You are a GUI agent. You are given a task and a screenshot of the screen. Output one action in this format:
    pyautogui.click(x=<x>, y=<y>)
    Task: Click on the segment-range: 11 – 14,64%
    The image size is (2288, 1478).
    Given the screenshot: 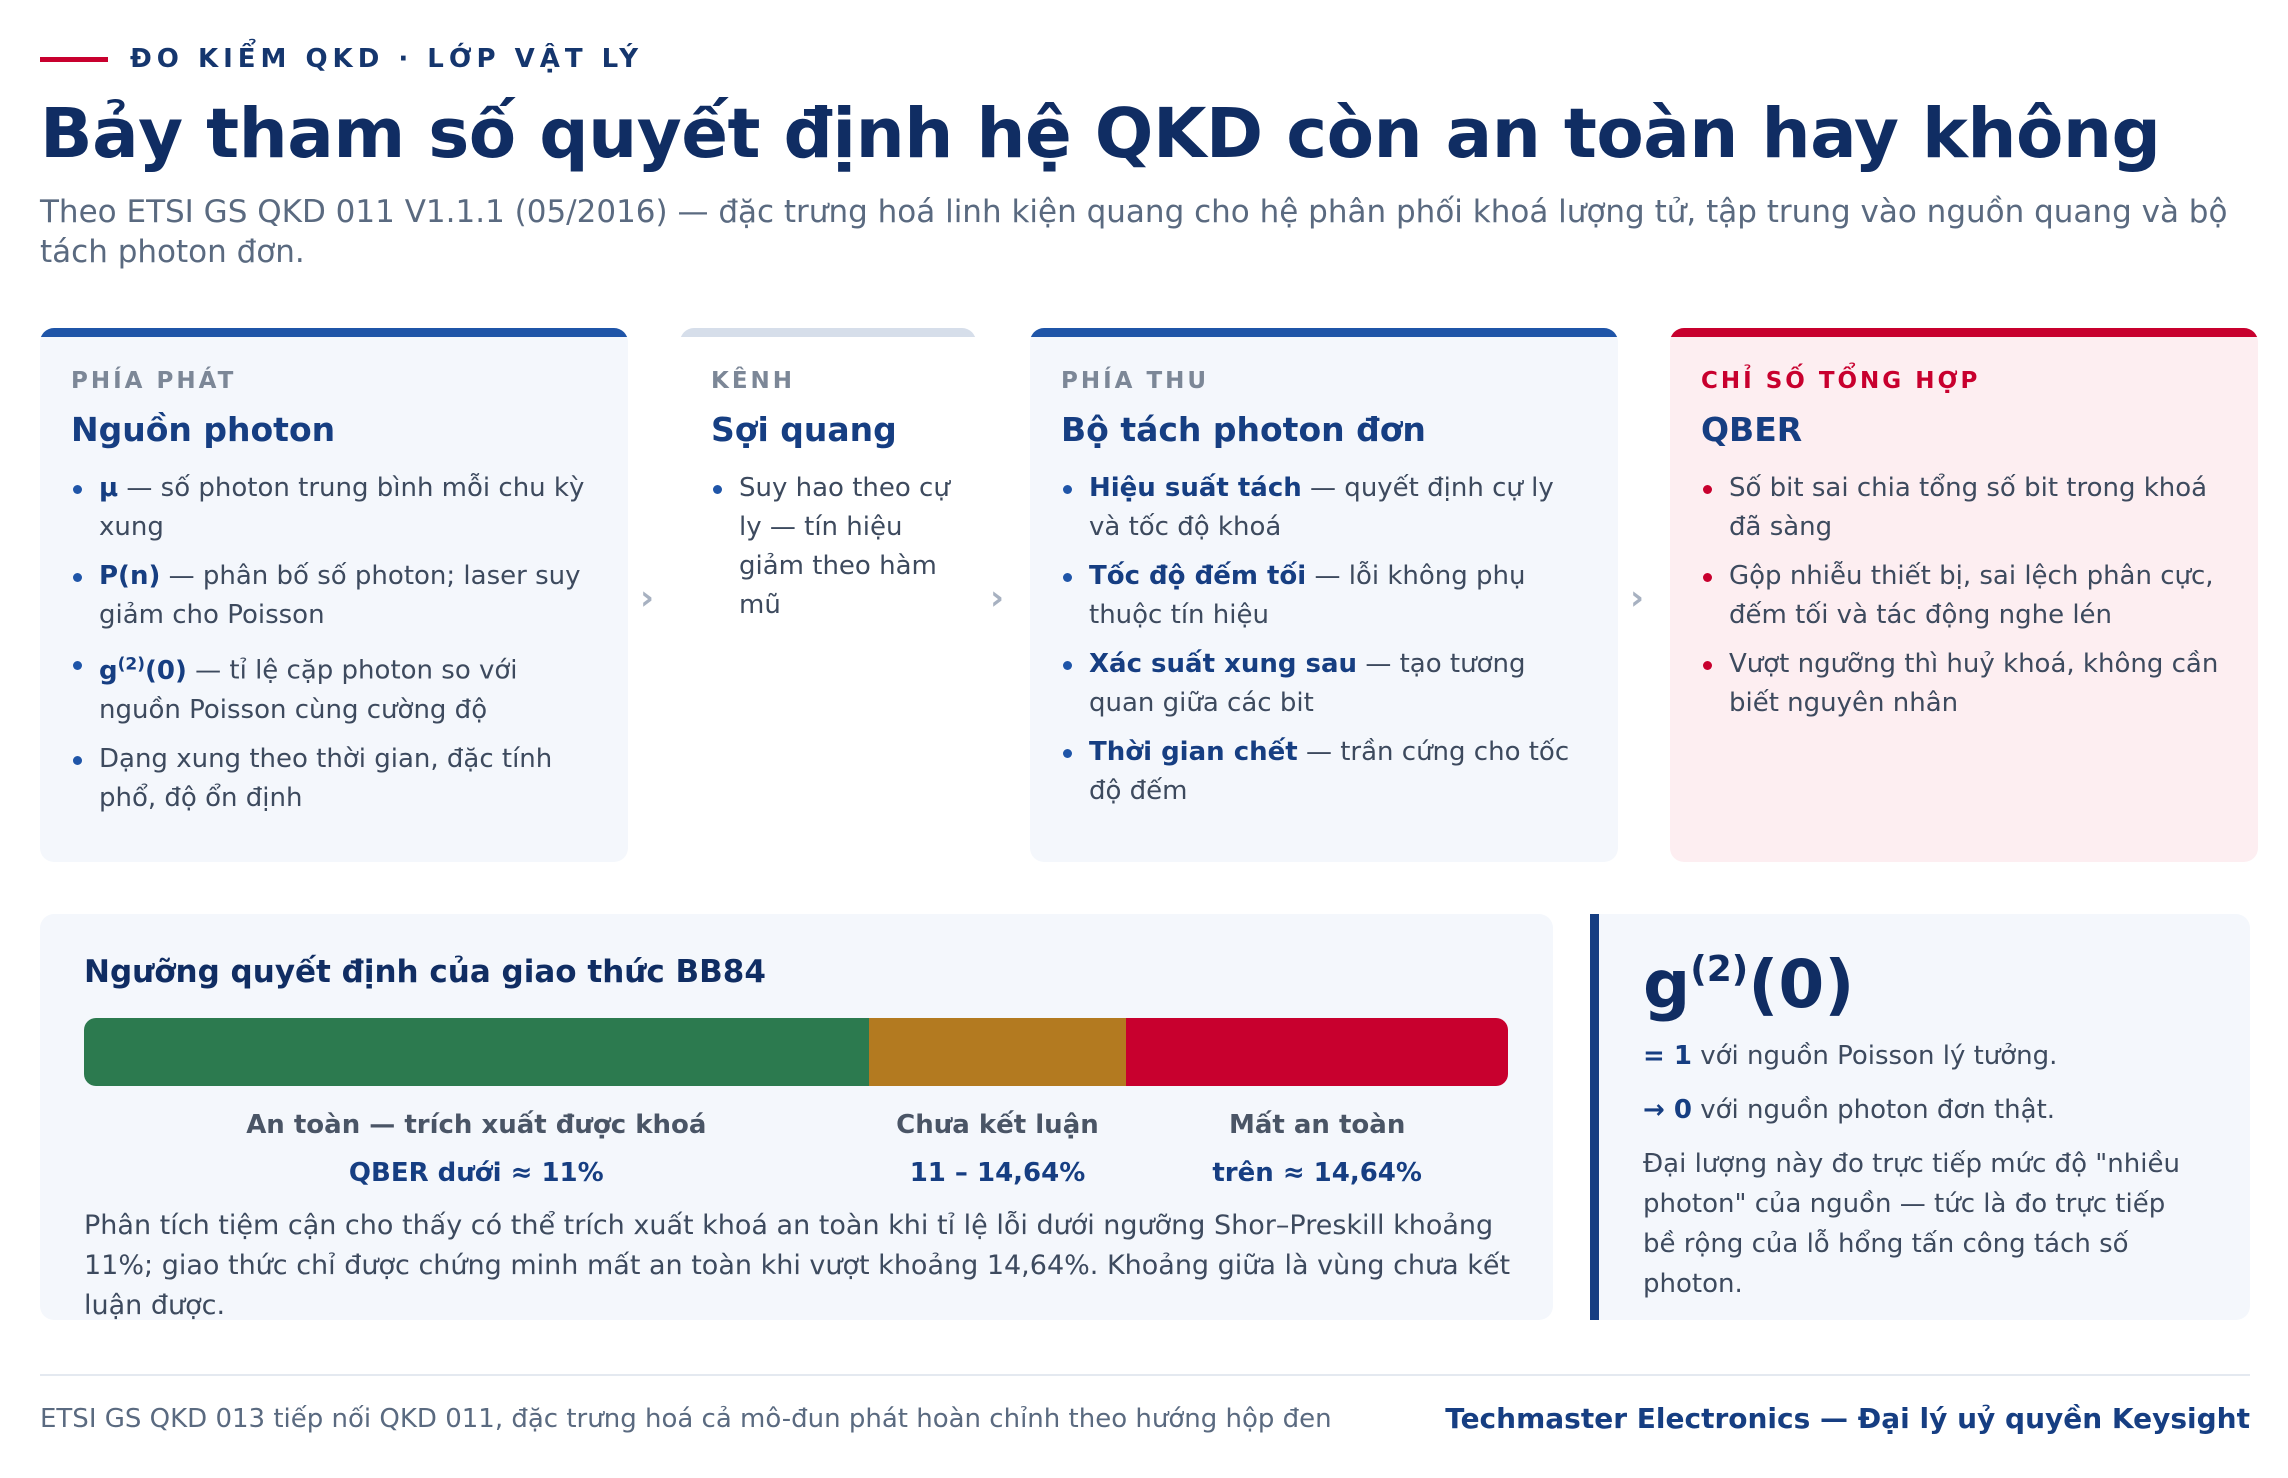 What is the action you would take?
    pyautogui.click(x=997, y=1173)
    